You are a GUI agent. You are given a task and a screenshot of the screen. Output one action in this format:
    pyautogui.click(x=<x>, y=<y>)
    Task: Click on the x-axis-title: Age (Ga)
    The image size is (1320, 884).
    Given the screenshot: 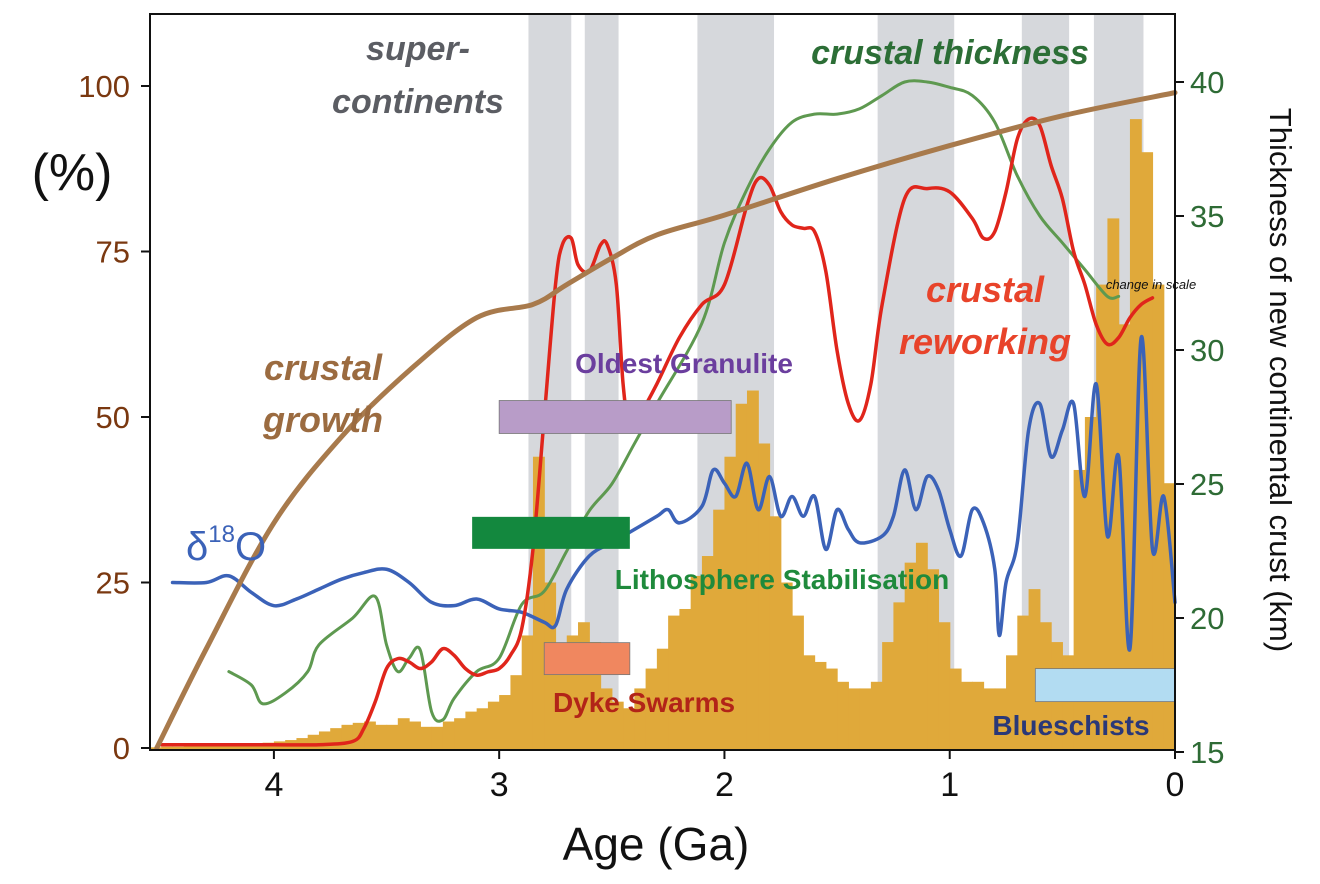 What is the action you would take?
    pyautogui.click(x=656, y=844)
    